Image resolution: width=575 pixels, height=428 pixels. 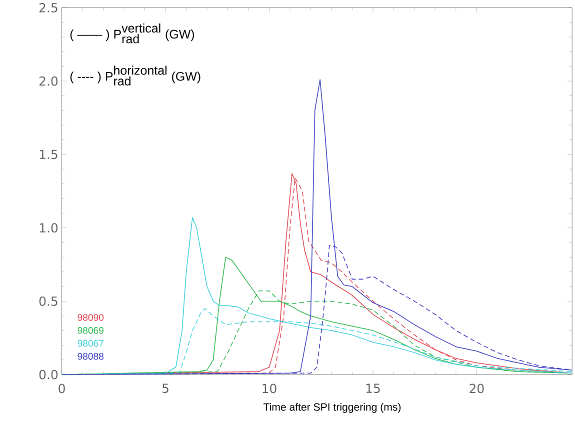 What do you see at coordinates (48, 375) in the screenshot?
I see `y-tick-label: 0.0` at bounding box center [48, 375].